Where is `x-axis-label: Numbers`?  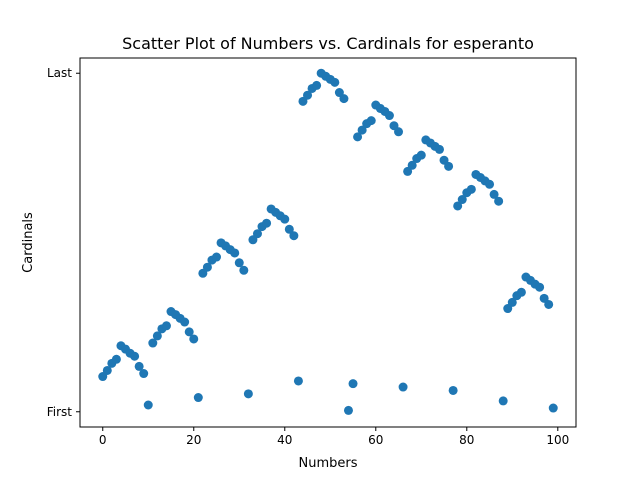 x-axis-label: Numbers is located at coordinates (328, 463).